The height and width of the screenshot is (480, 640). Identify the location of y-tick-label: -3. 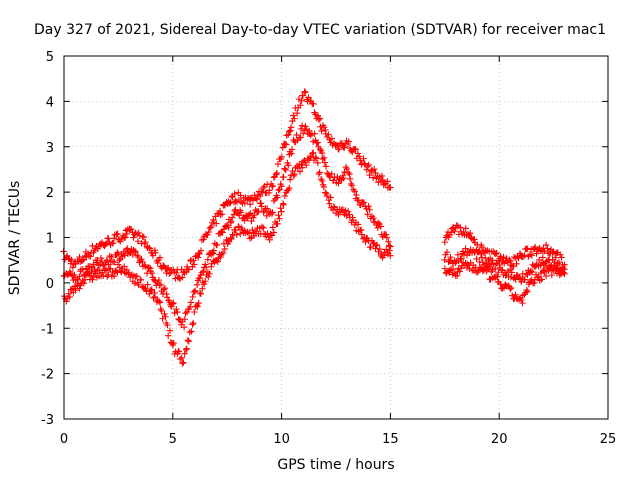
(47, 420).